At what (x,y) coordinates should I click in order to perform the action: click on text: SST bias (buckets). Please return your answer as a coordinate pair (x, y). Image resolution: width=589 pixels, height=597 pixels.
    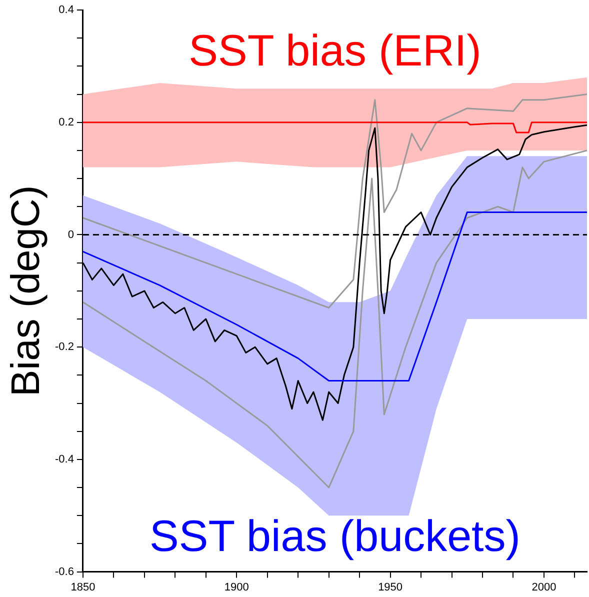
    Looking at the image, I should click on (335, 536).